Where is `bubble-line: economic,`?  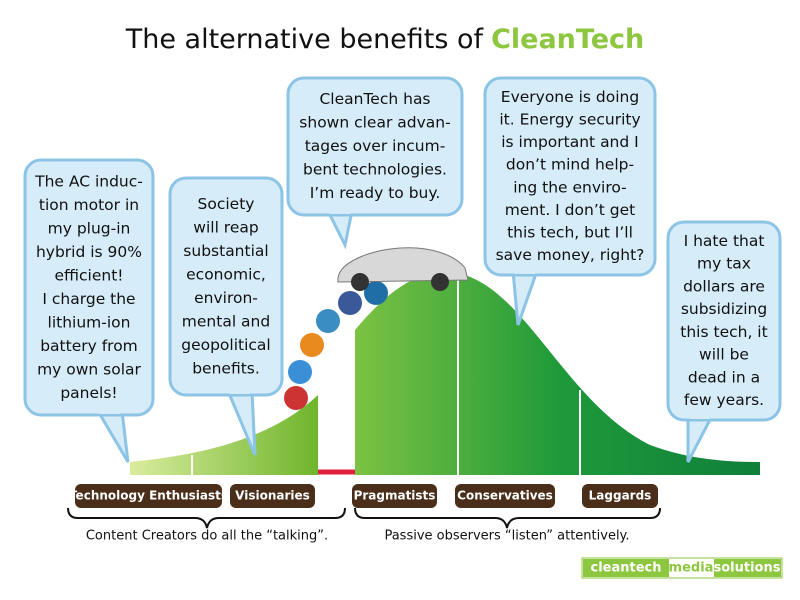 bubble-line: economic, is located at coordinates (226, 274).